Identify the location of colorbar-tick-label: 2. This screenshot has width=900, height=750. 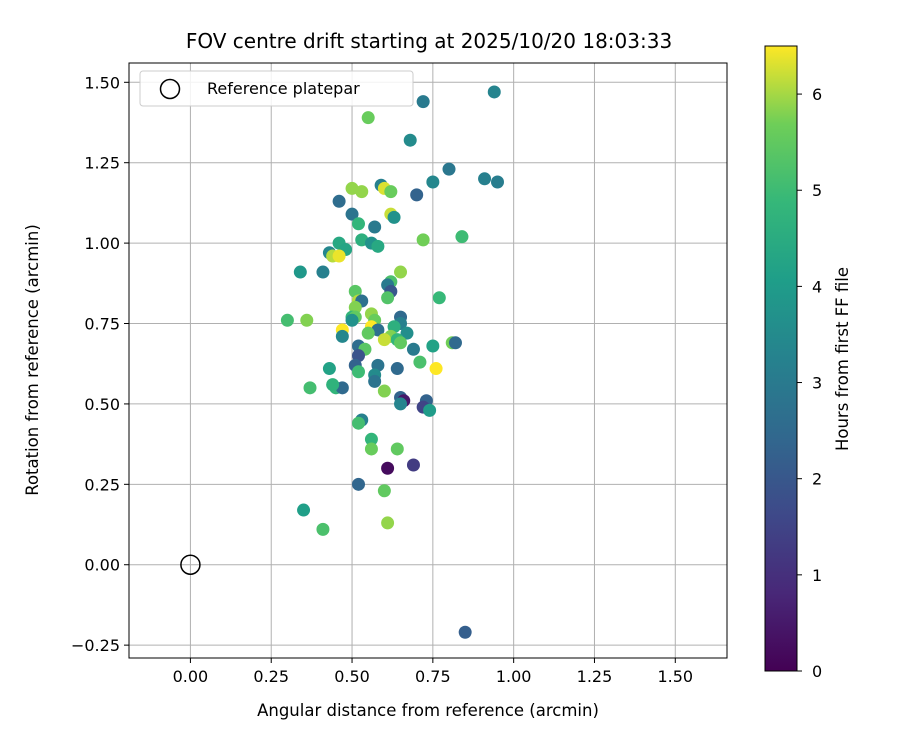
(817, 479).